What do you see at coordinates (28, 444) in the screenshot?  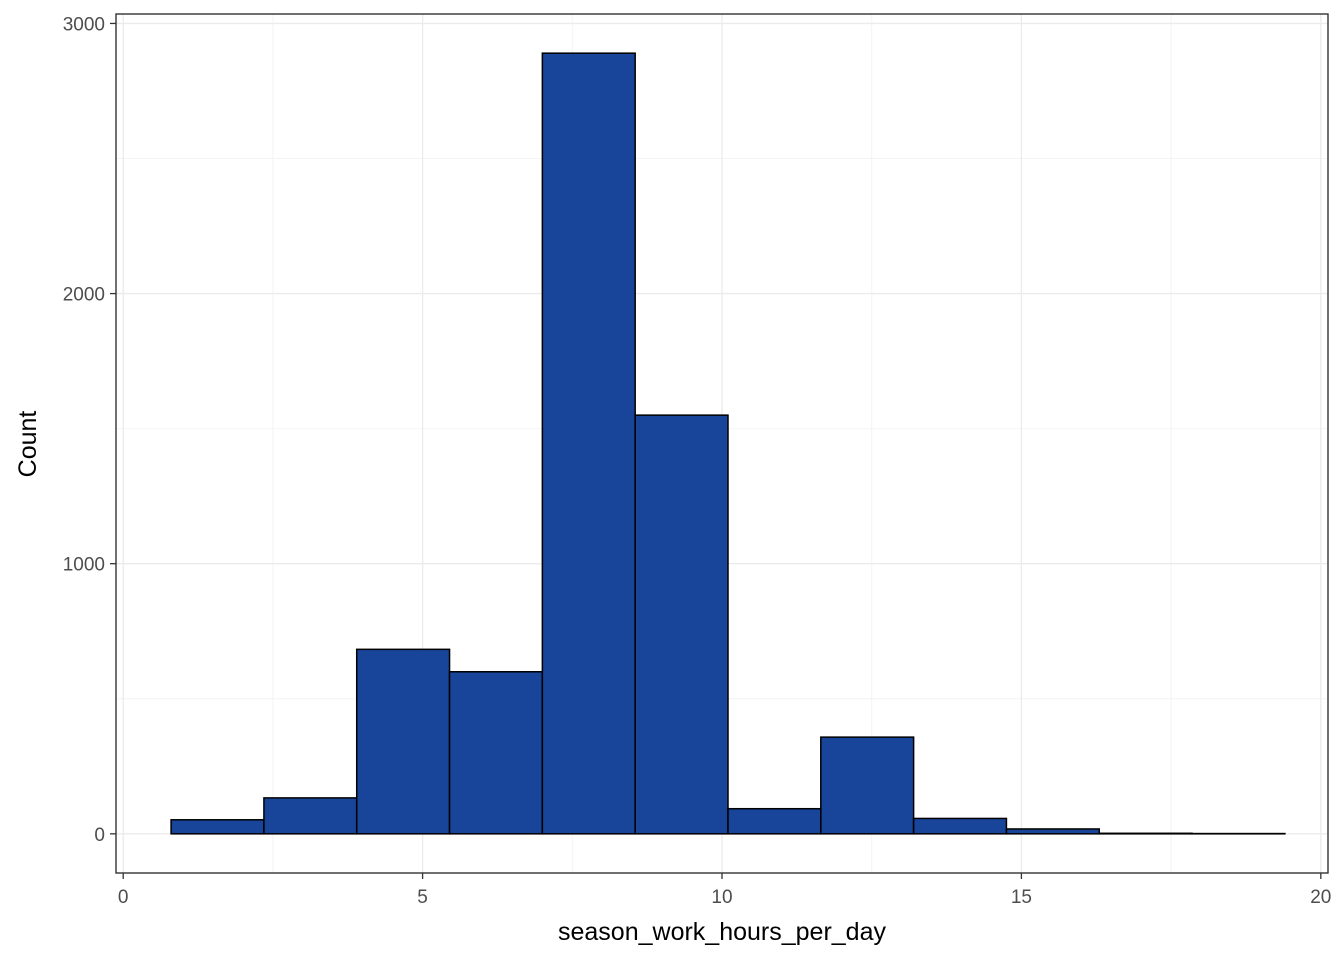 I see `y-axis-title: Count` at bounding box center [28, 444].